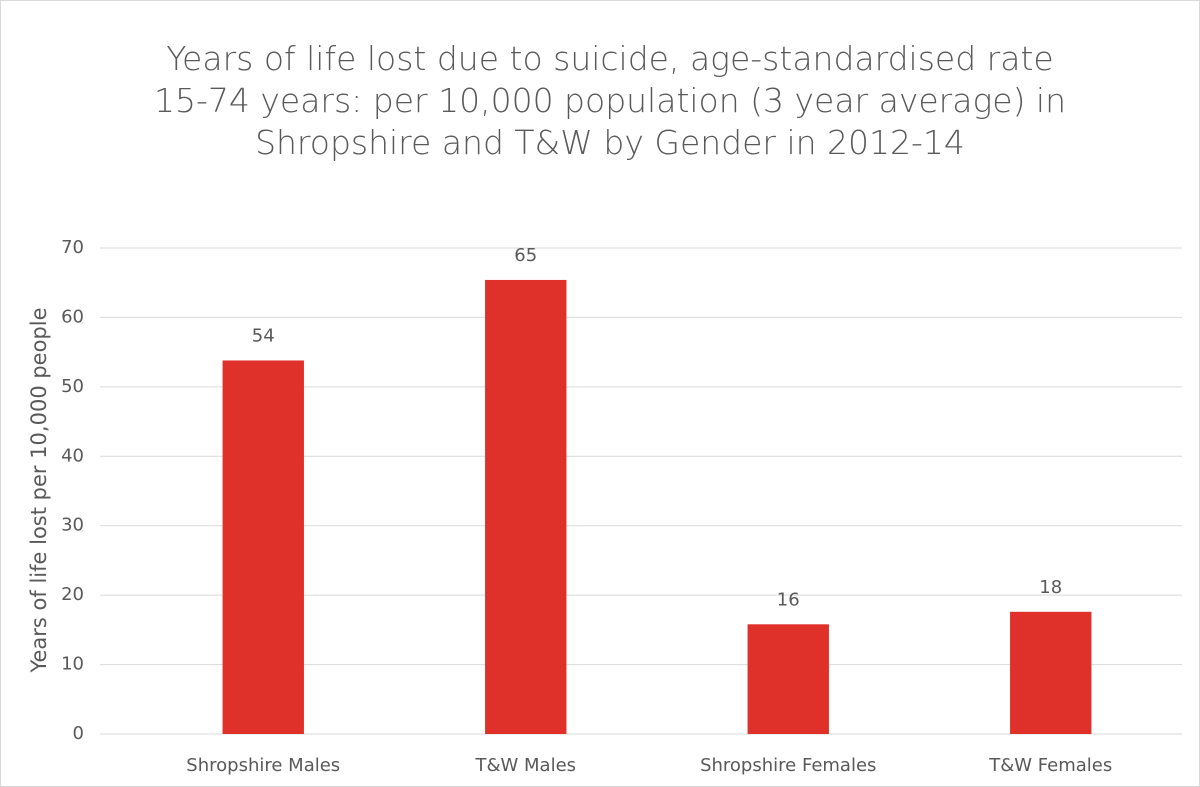 This screenshot has height=787, width=1200. What do you see at coordinates (1050, 587) in the screenshot?
I see `data-label: 18` at bounding box center [1050, 587].